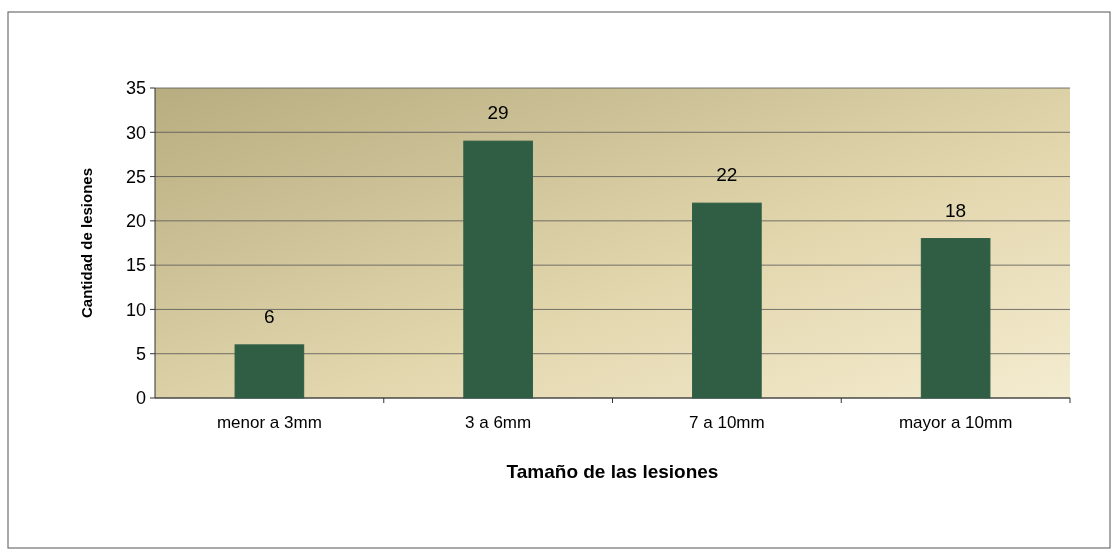 This screenshot has height=556, width=1119. I want to click on x-tick-label: mayor a 10mm, so click(955, 422).